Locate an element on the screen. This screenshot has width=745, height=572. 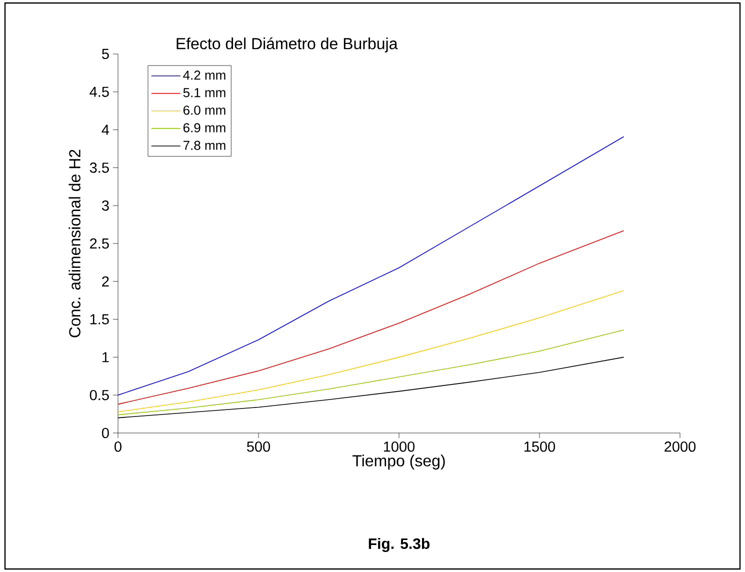
legend-label: 7.8 mm is located at coordinates (204, 145).